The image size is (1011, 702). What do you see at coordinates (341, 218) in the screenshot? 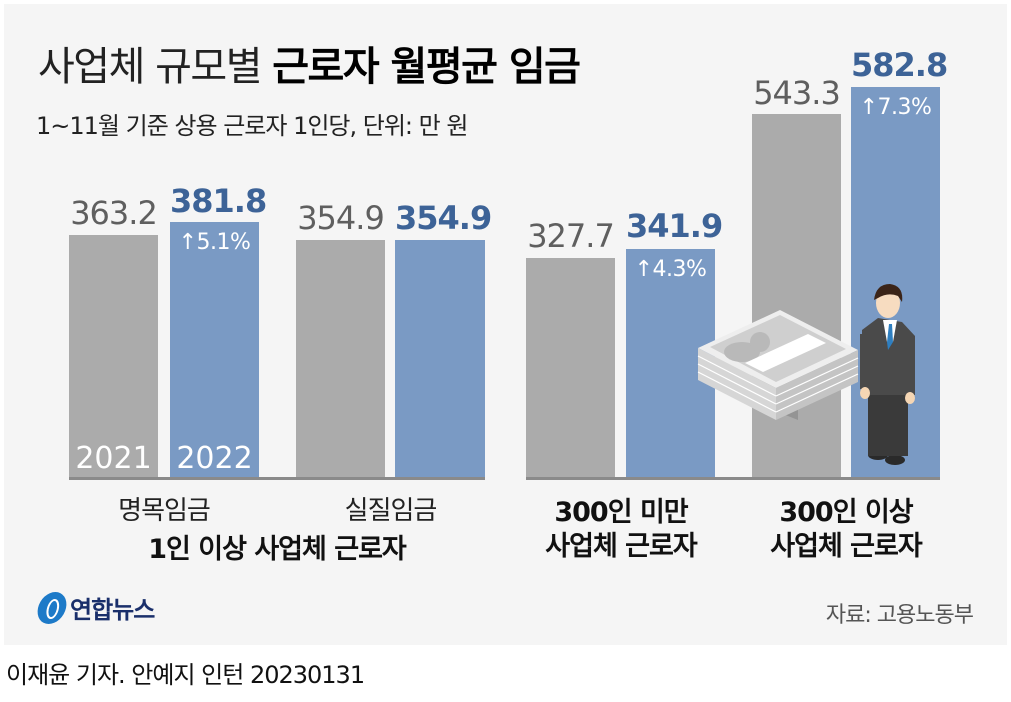
I see `value-label-2021: 354.9` at bounding box center [341, 218].